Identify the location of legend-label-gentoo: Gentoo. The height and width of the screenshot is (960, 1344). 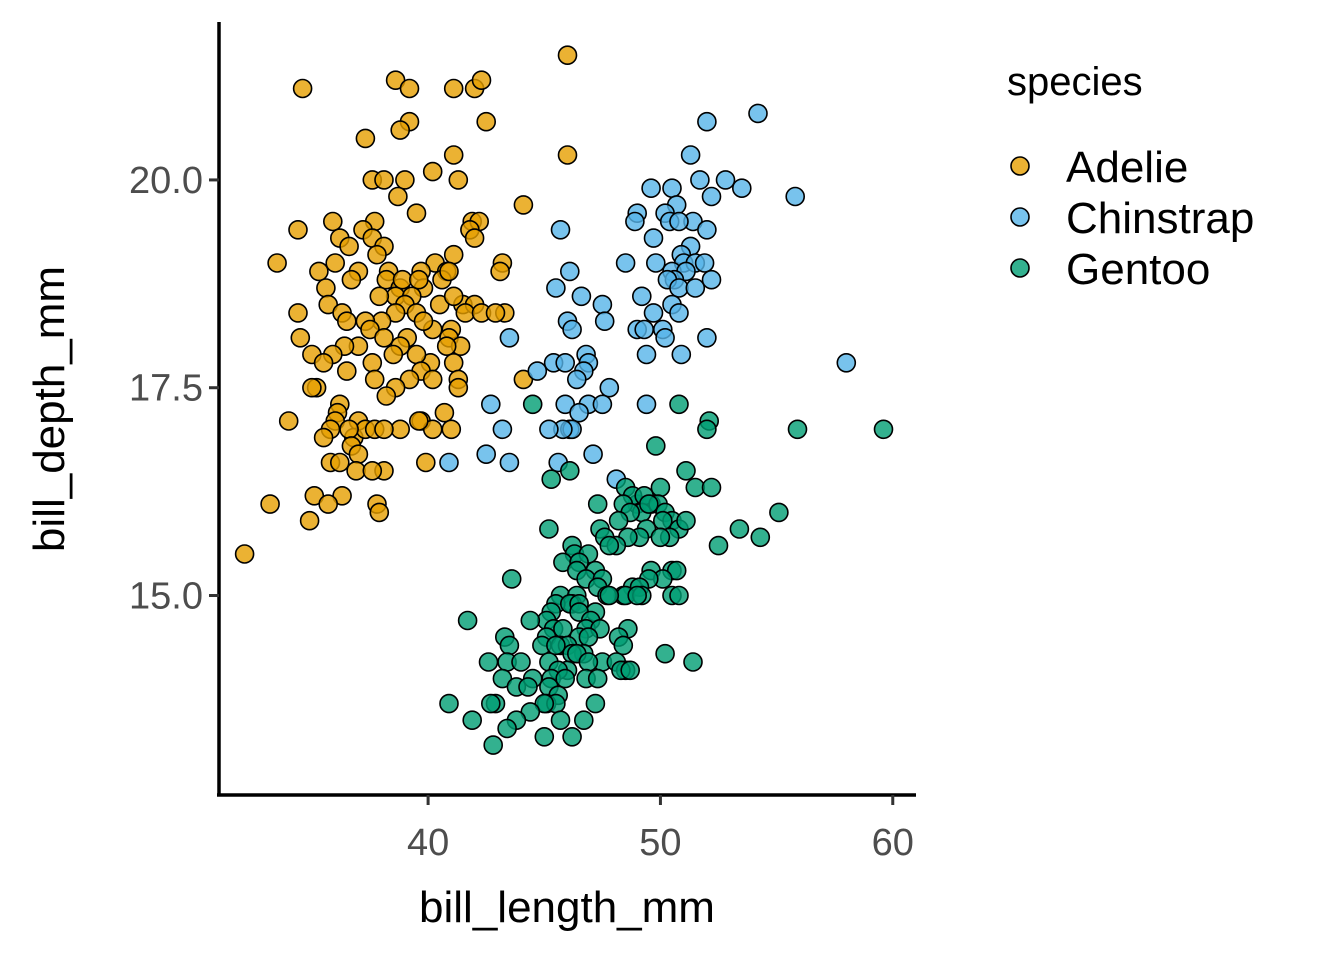
(1138, 269).